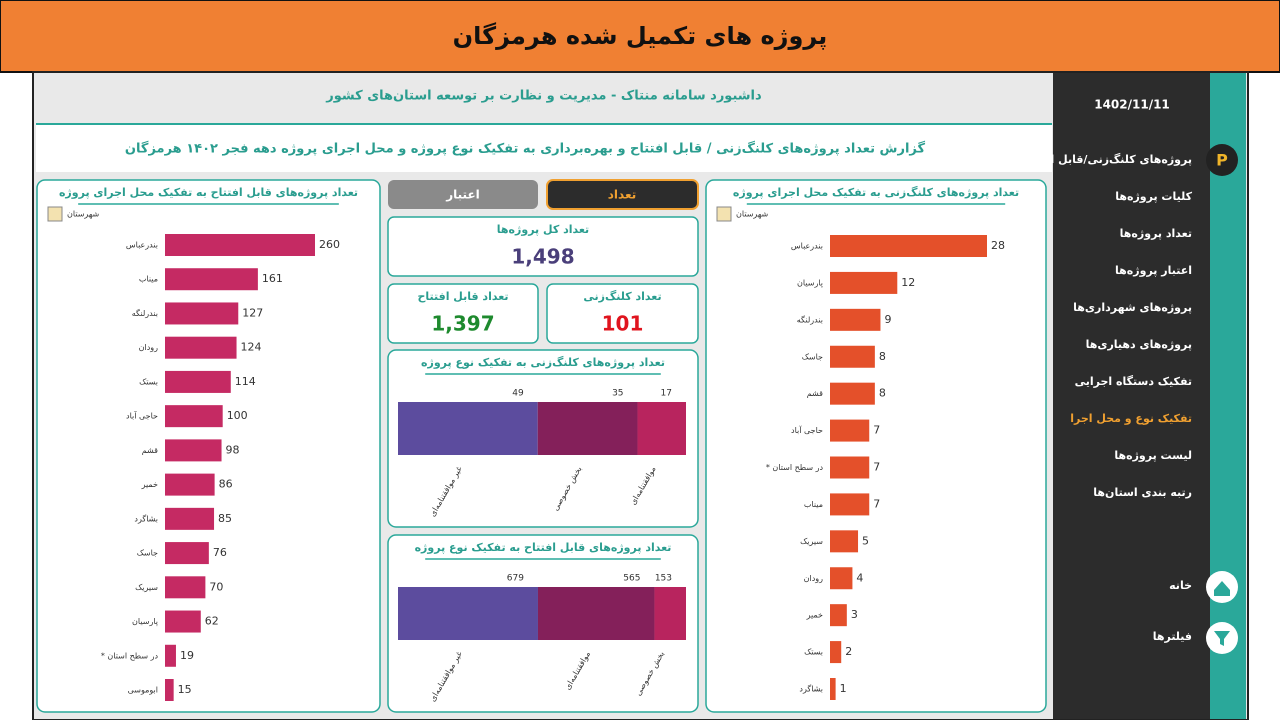  I want to click on category-label: بندرعباس, so click(142, 245).